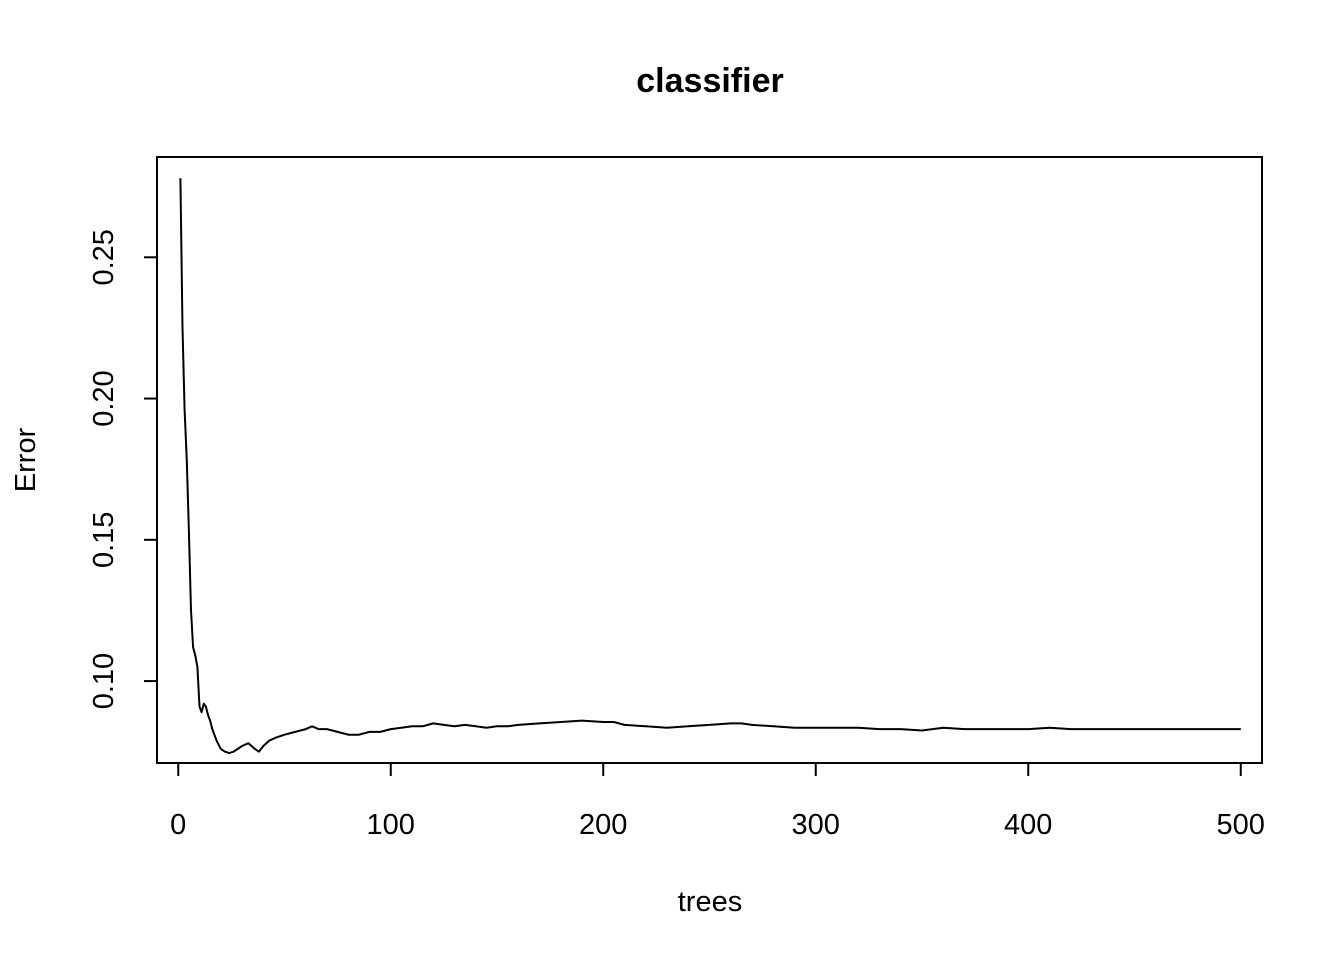 The height and width of the screenshot is (960, 1344). Describe the element at coordinates (104, 681) in the screenshot. I see `y-tick-label: 0.10` at that location.